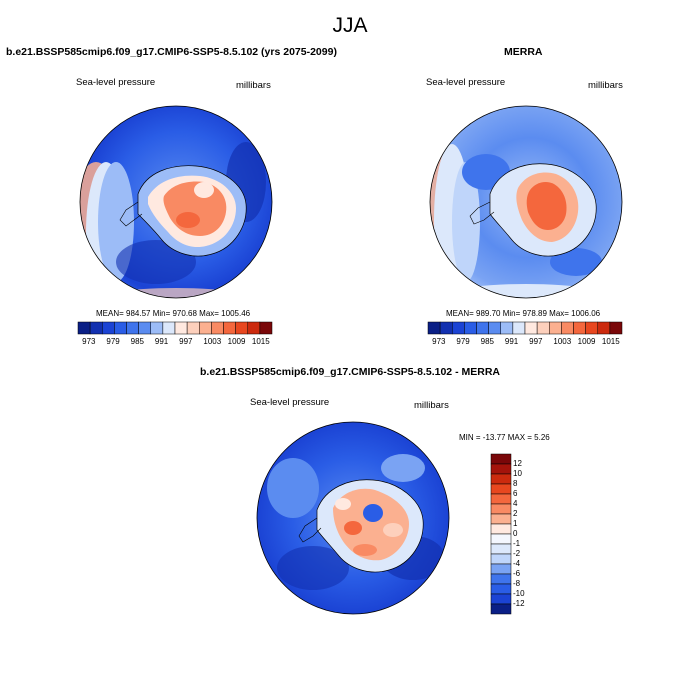 The image size is (700, 700). I want to click on panel-2-units: millibars, so click(605, 85).